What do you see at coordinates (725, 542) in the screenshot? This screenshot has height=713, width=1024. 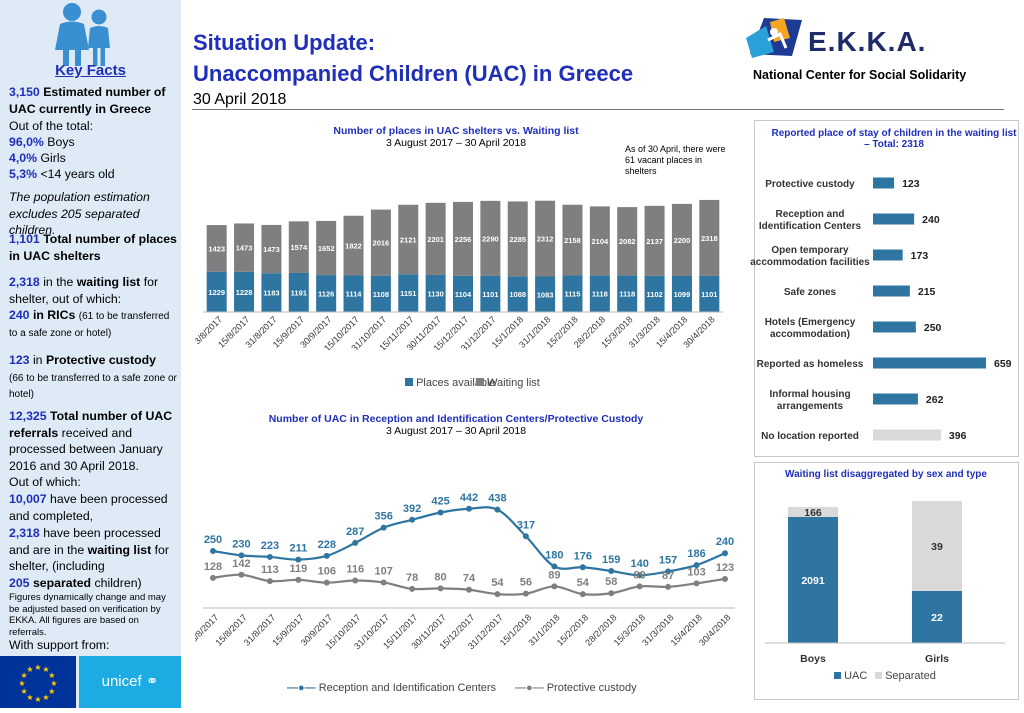 I see `ric-value-label: 240` at bounding box center [725, 542].